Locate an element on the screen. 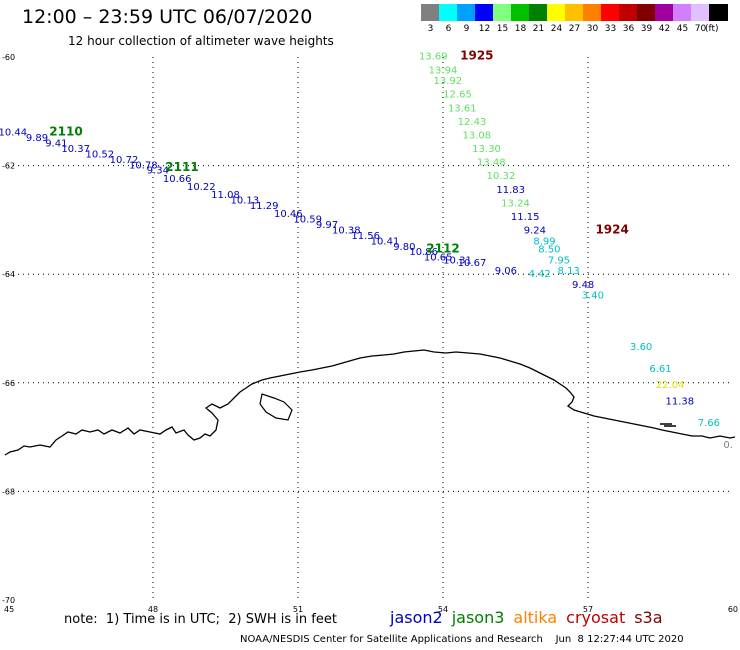  wave-height-label: 11.56 is located at coordinates (365, 236).